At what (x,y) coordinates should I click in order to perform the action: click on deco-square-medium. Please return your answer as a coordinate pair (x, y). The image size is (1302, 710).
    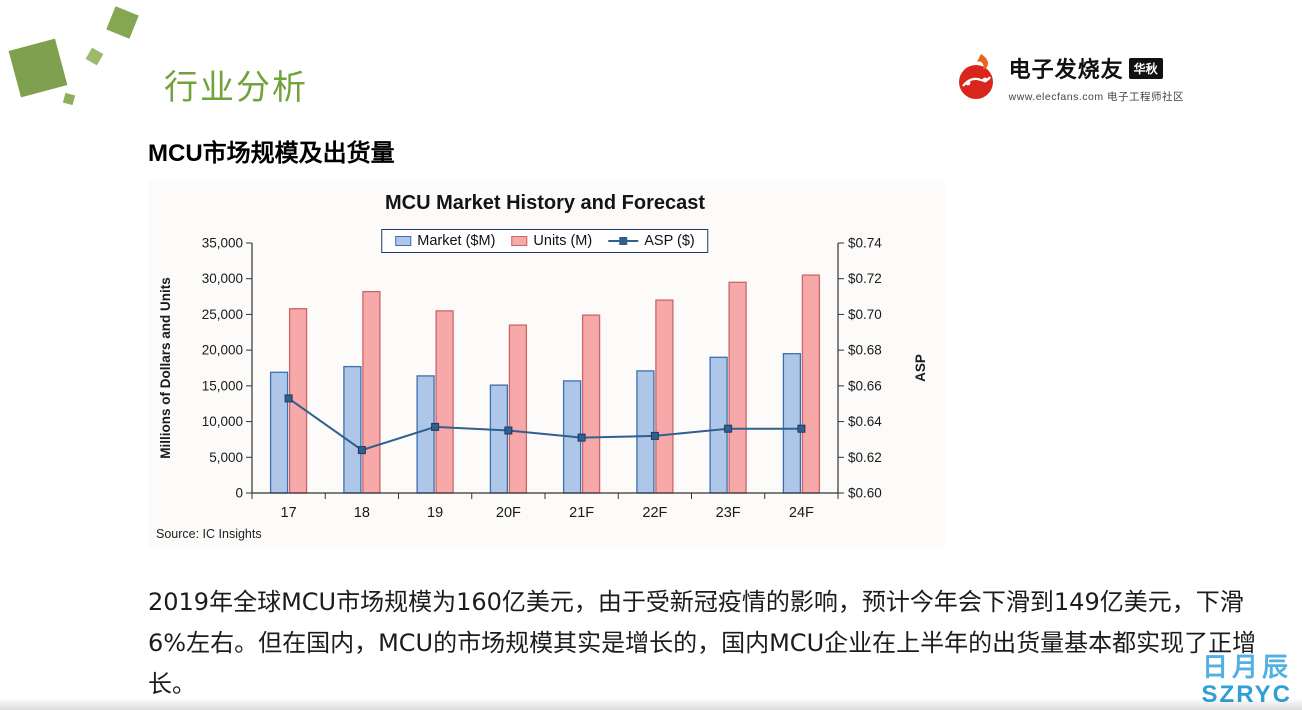
    Looking at the image, I should click on (122, 22).